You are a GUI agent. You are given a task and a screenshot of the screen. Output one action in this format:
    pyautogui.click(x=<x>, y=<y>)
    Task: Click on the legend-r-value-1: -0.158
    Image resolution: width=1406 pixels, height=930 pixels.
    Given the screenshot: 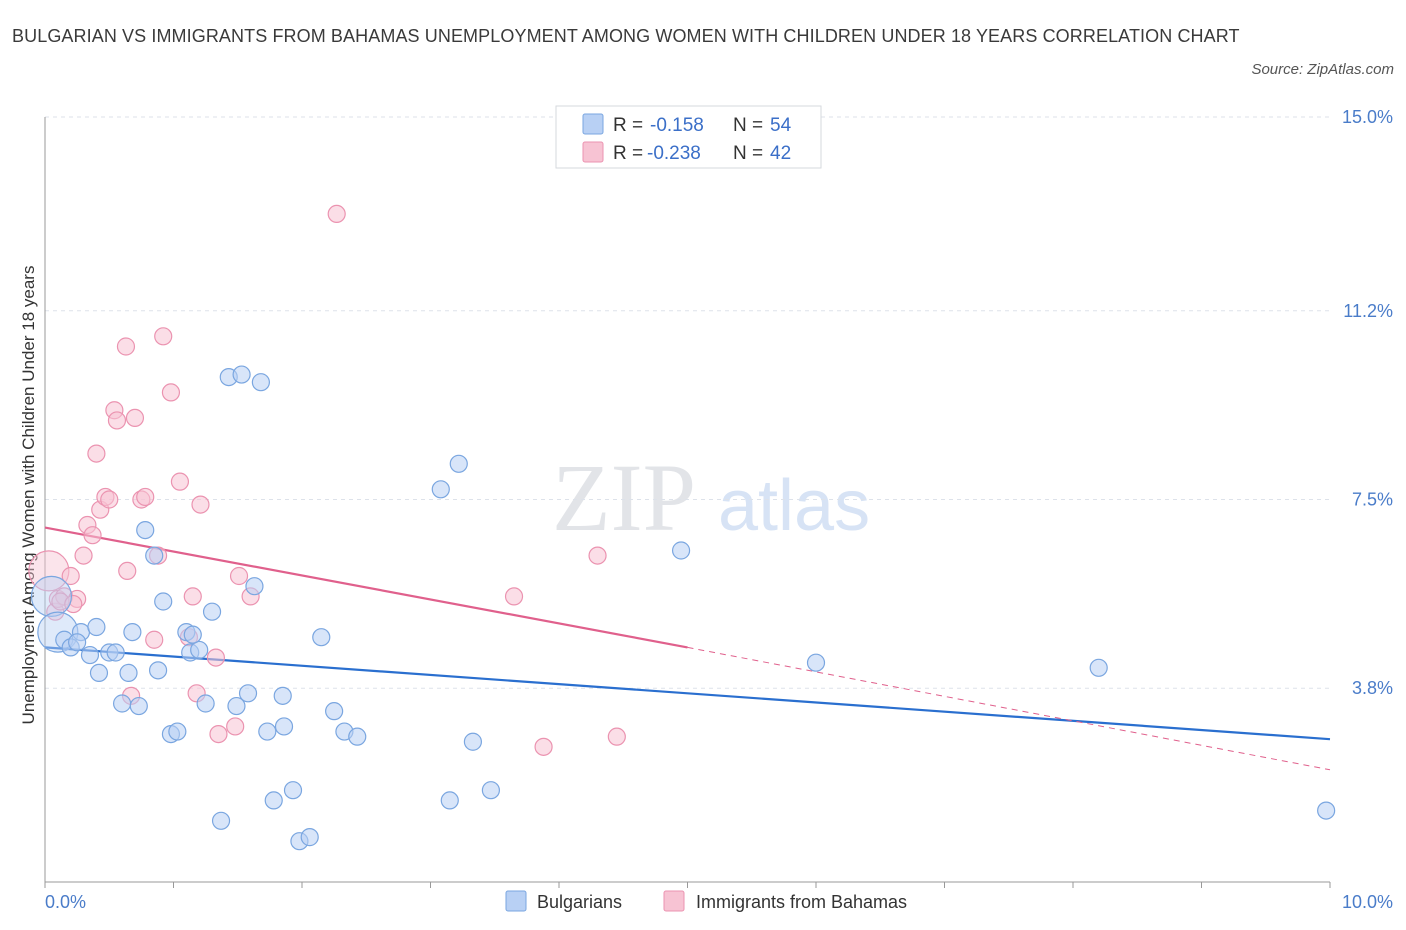 What is the action you would take?
    pyautogui.click(x=677, y=125)
    